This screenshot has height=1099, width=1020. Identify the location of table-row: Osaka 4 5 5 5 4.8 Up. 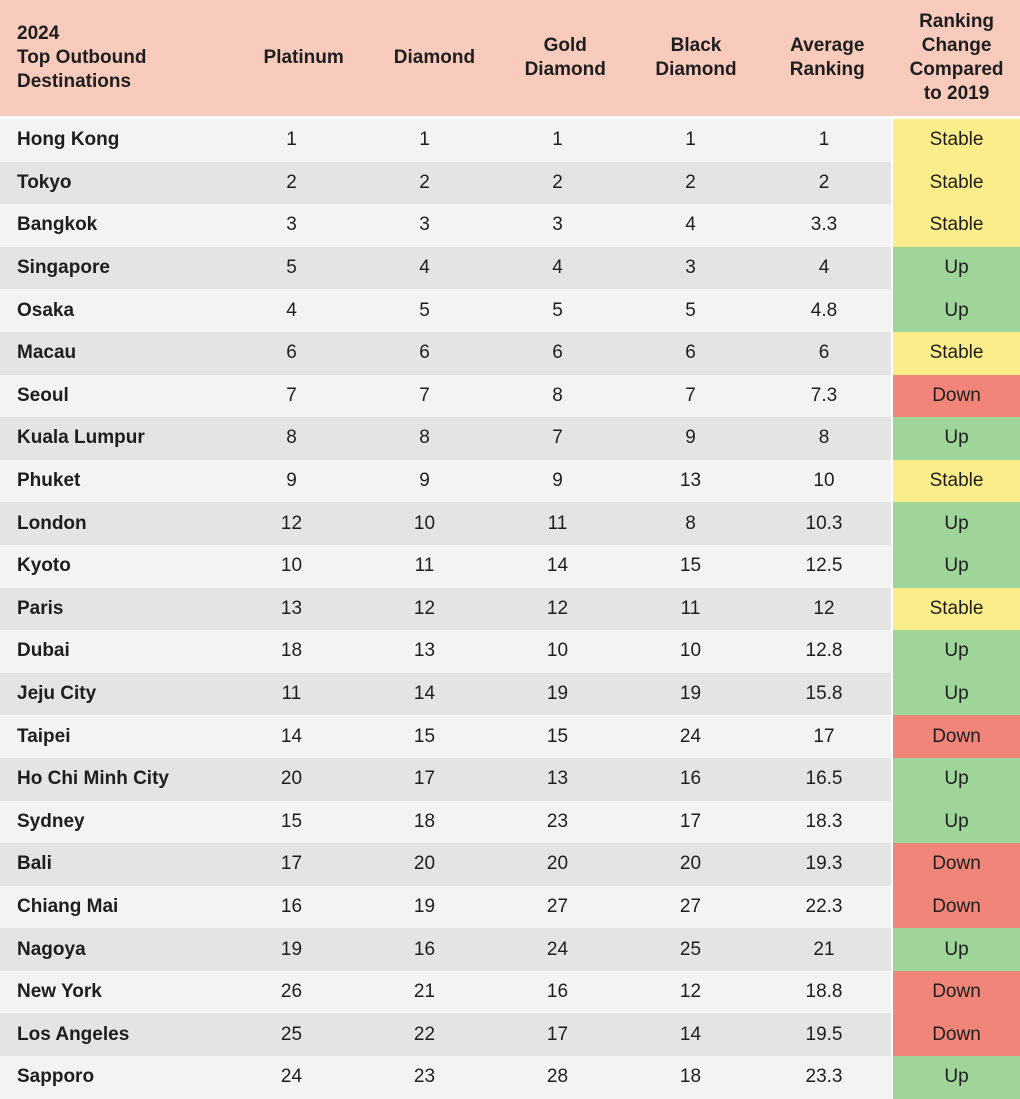
(510, 310).